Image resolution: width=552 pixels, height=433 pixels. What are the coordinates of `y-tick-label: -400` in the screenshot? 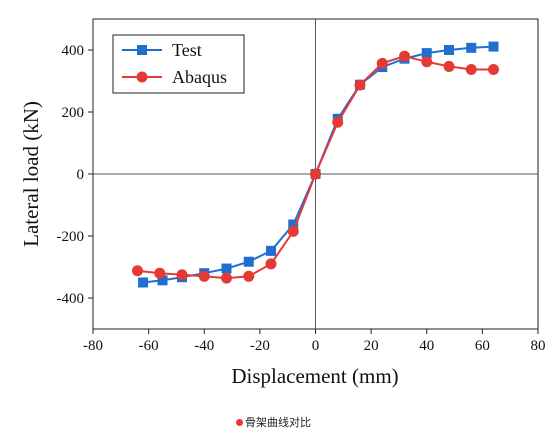 It's located at (71, 299).